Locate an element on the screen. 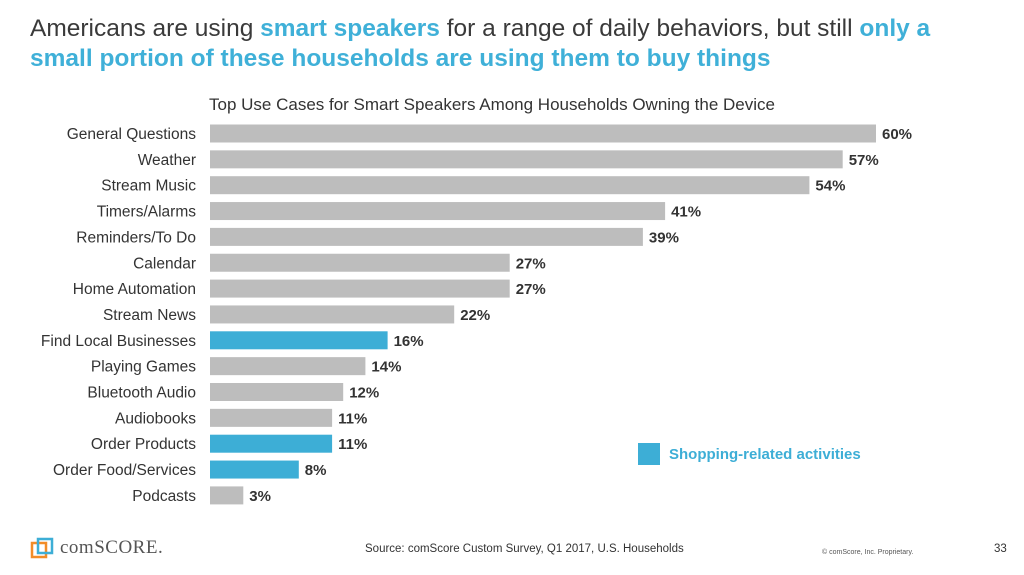 Image resolution: width=1024 pixels, height=575 pixels. page-number: 33 is located at coordinates (1000, 549).